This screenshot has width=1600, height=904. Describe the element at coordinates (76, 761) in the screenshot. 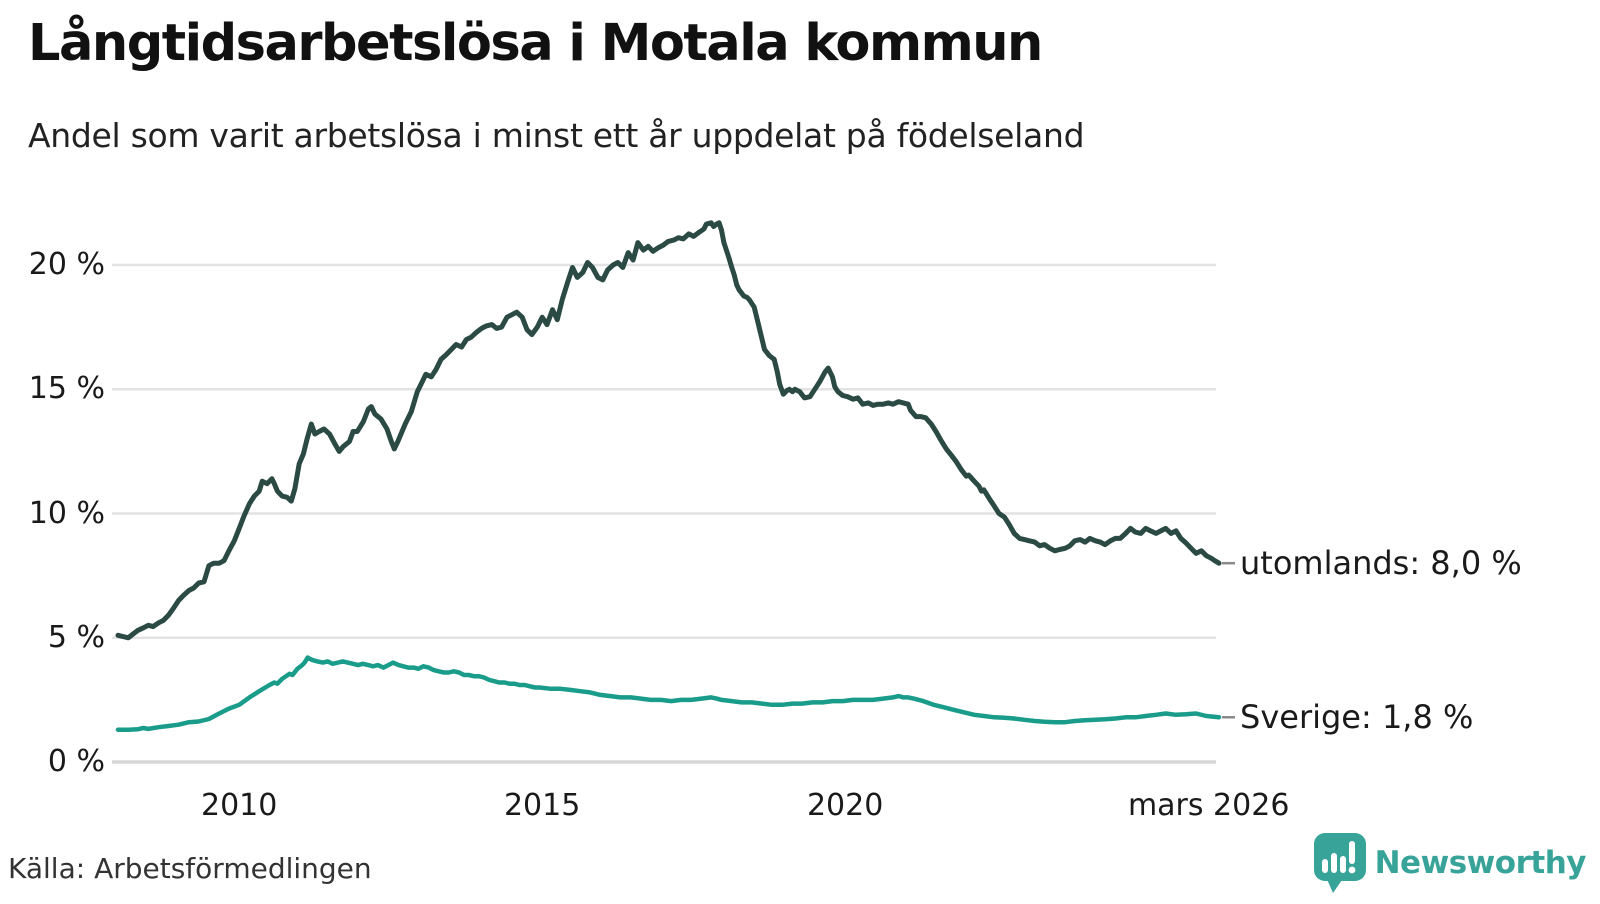

I see `y-axis-tick-label: 0 %` at that location.